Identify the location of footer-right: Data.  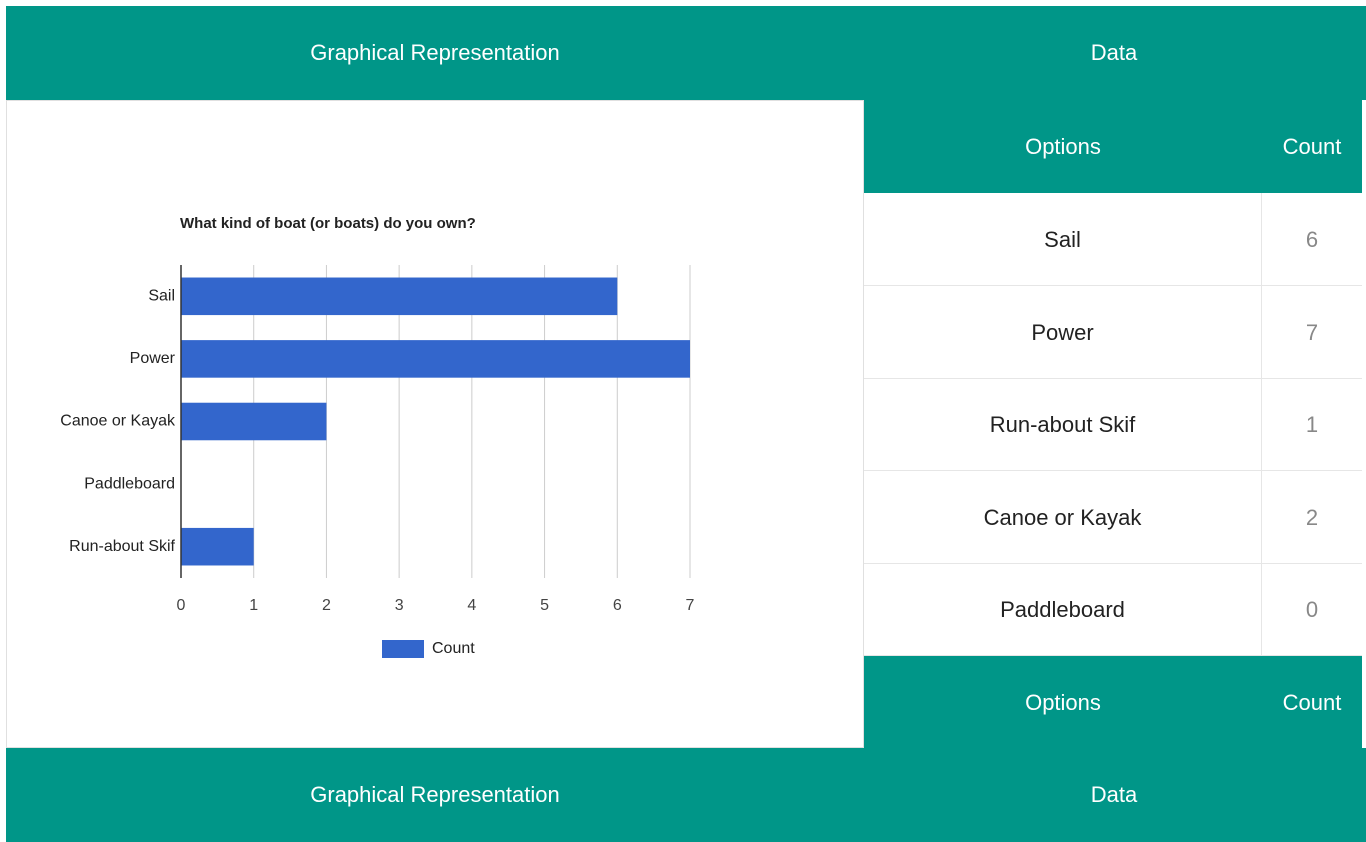
(1114, 794).